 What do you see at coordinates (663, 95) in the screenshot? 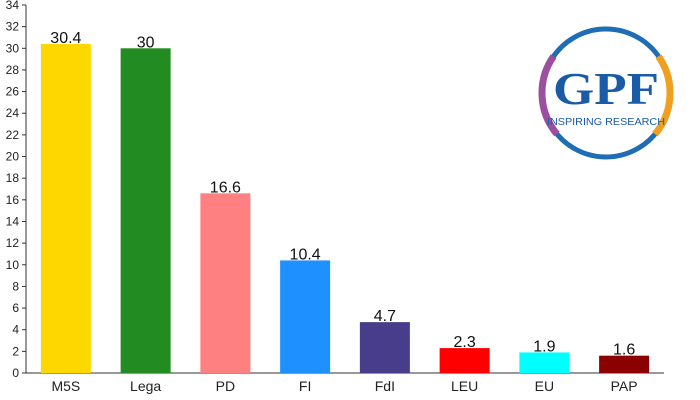
I see `logo-ring-orange` at bounding box center [663, 95].